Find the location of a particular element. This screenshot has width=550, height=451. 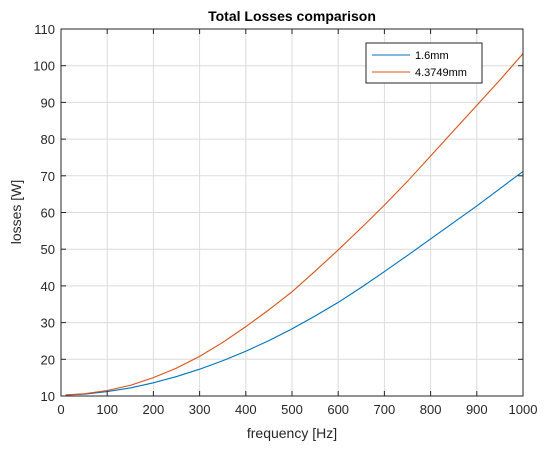

legend-box is located at coordinates (424, 63).